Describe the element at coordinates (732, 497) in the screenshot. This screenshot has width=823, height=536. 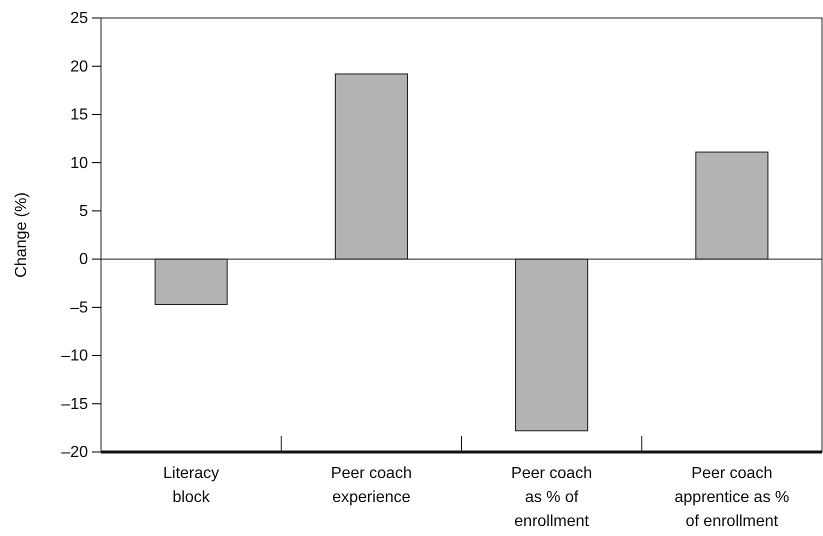
I see `x-tick-label: Peer coach apprentice as % of enrollment` at that location.